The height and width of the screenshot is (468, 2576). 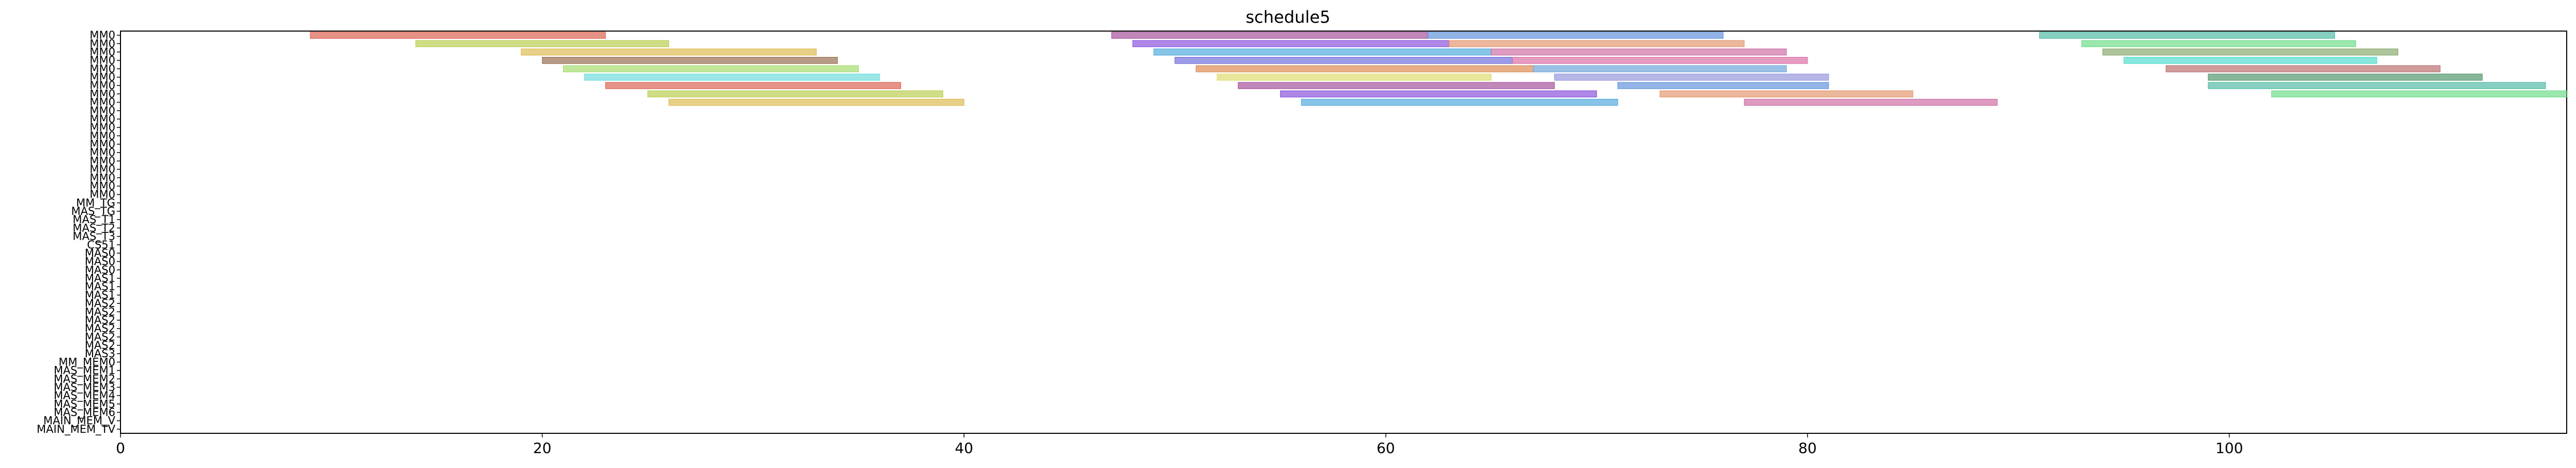 I want to click on bars-layer, so click(x=1438, y=69).